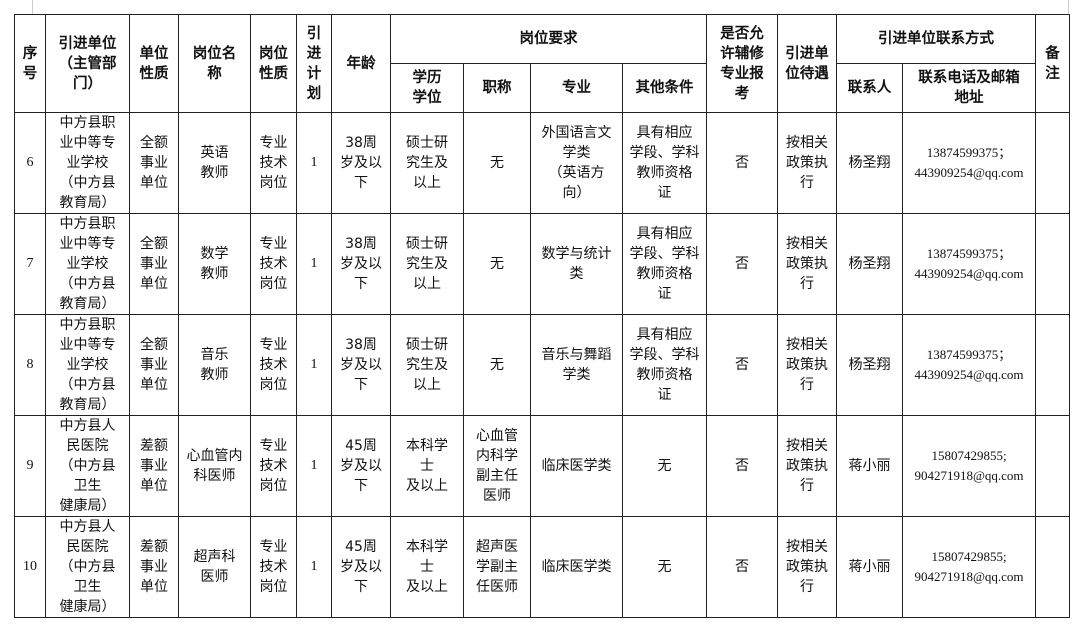 This screenshot has width=1080, height=633. Describe the element at coordinates (742, 63) in the screenshot. I see `header-minor-allowed: 是否允 许辅修 专业报 考` at that location.